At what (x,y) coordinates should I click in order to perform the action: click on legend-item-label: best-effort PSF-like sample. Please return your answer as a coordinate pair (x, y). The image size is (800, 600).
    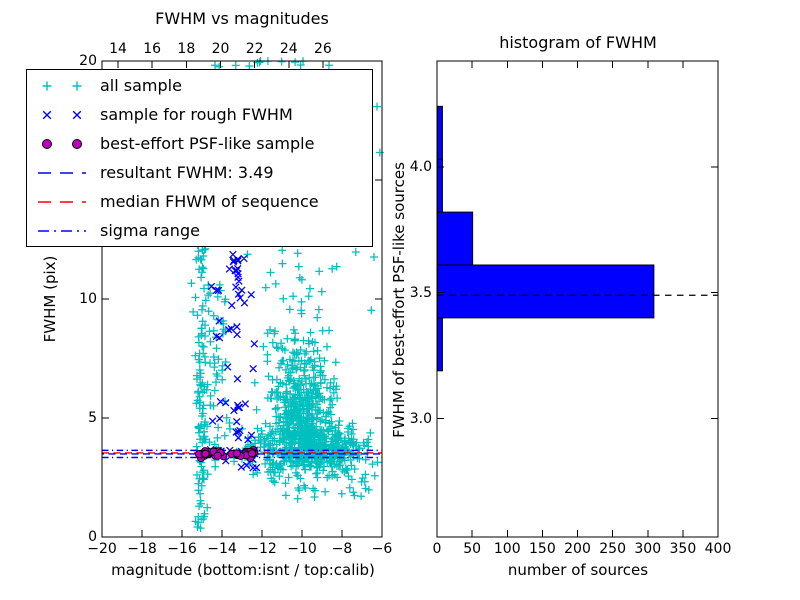
    Looking at the image, I should click on (207, 143).